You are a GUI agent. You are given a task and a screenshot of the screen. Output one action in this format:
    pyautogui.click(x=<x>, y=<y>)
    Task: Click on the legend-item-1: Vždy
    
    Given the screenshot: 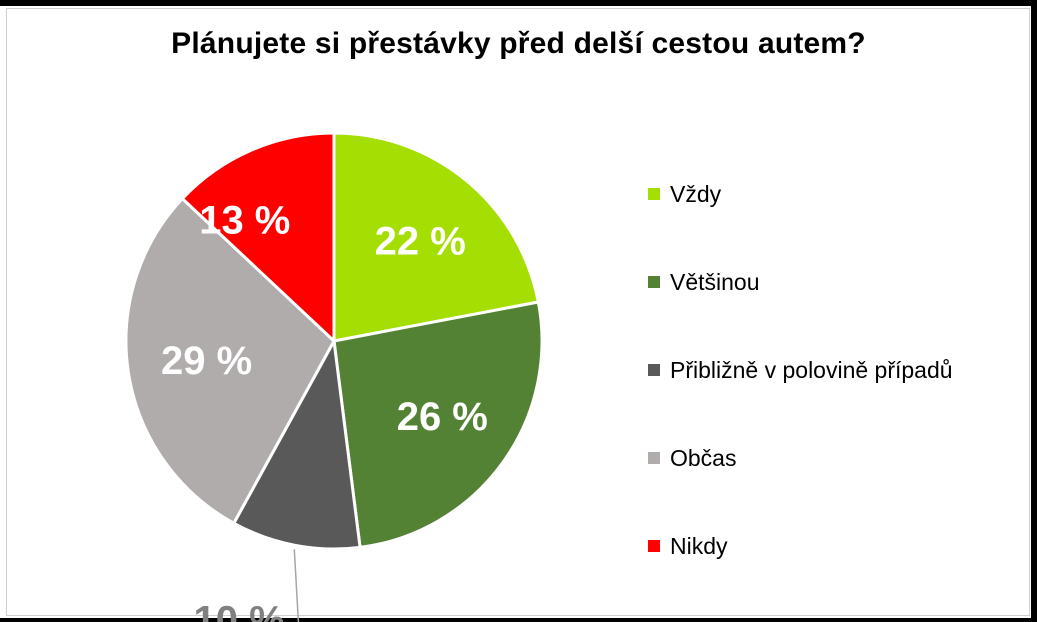 What is the action you would take?
    pyautogui.click(x=800, y=194)
    